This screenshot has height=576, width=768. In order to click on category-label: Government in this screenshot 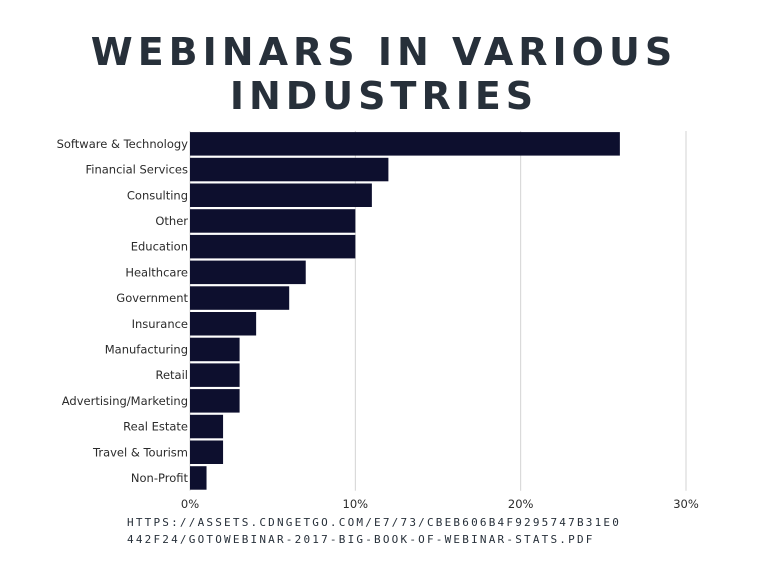, I will do `click(152, 298)`.